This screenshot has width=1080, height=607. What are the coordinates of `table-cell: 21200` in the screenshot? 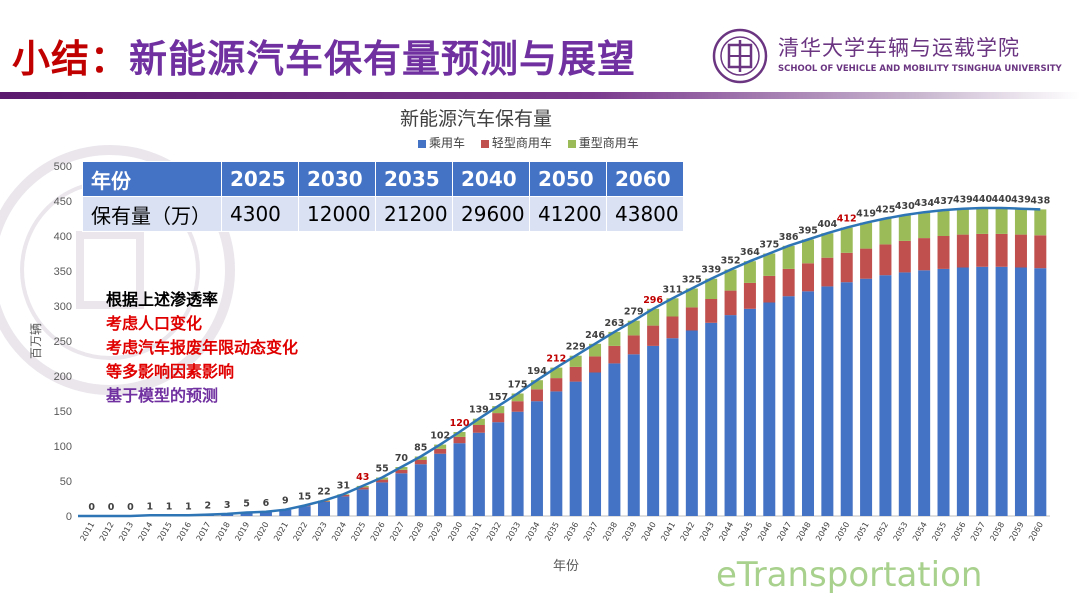 It's located at (414, 214).